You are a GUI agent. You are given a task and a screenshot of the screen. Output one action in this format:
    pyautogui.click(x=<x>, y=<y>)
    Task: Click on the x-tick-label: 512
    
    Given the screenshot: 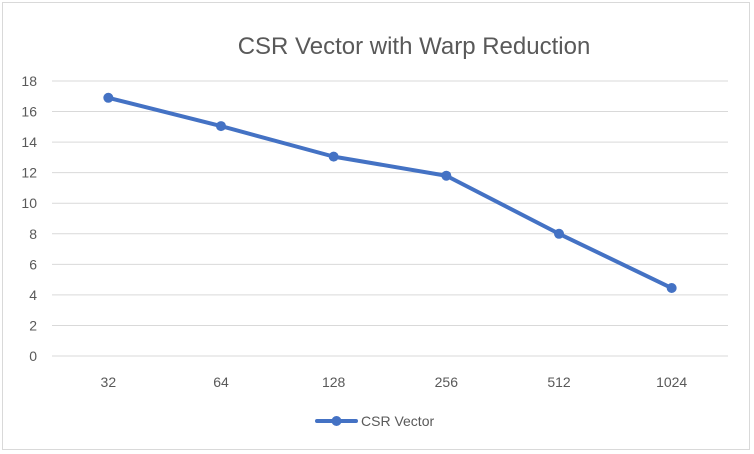 What is the action you would take?
    pyautogui.click(x=559, y=382)
    